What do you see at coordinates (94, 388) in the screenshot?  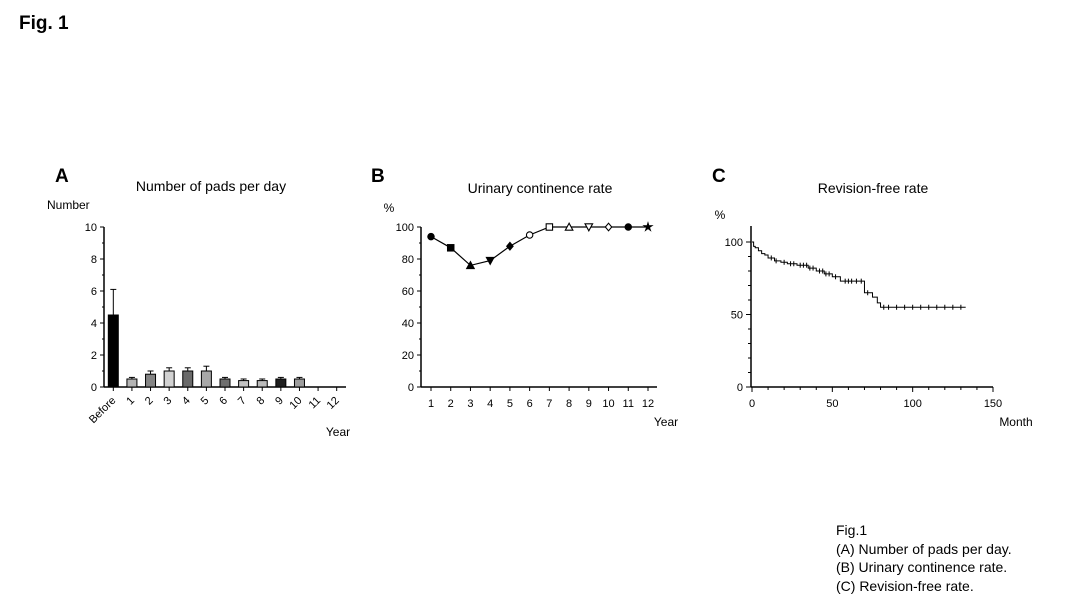 I see `chart-a-y-tick-label: 0` at bounding box center [94, 388].